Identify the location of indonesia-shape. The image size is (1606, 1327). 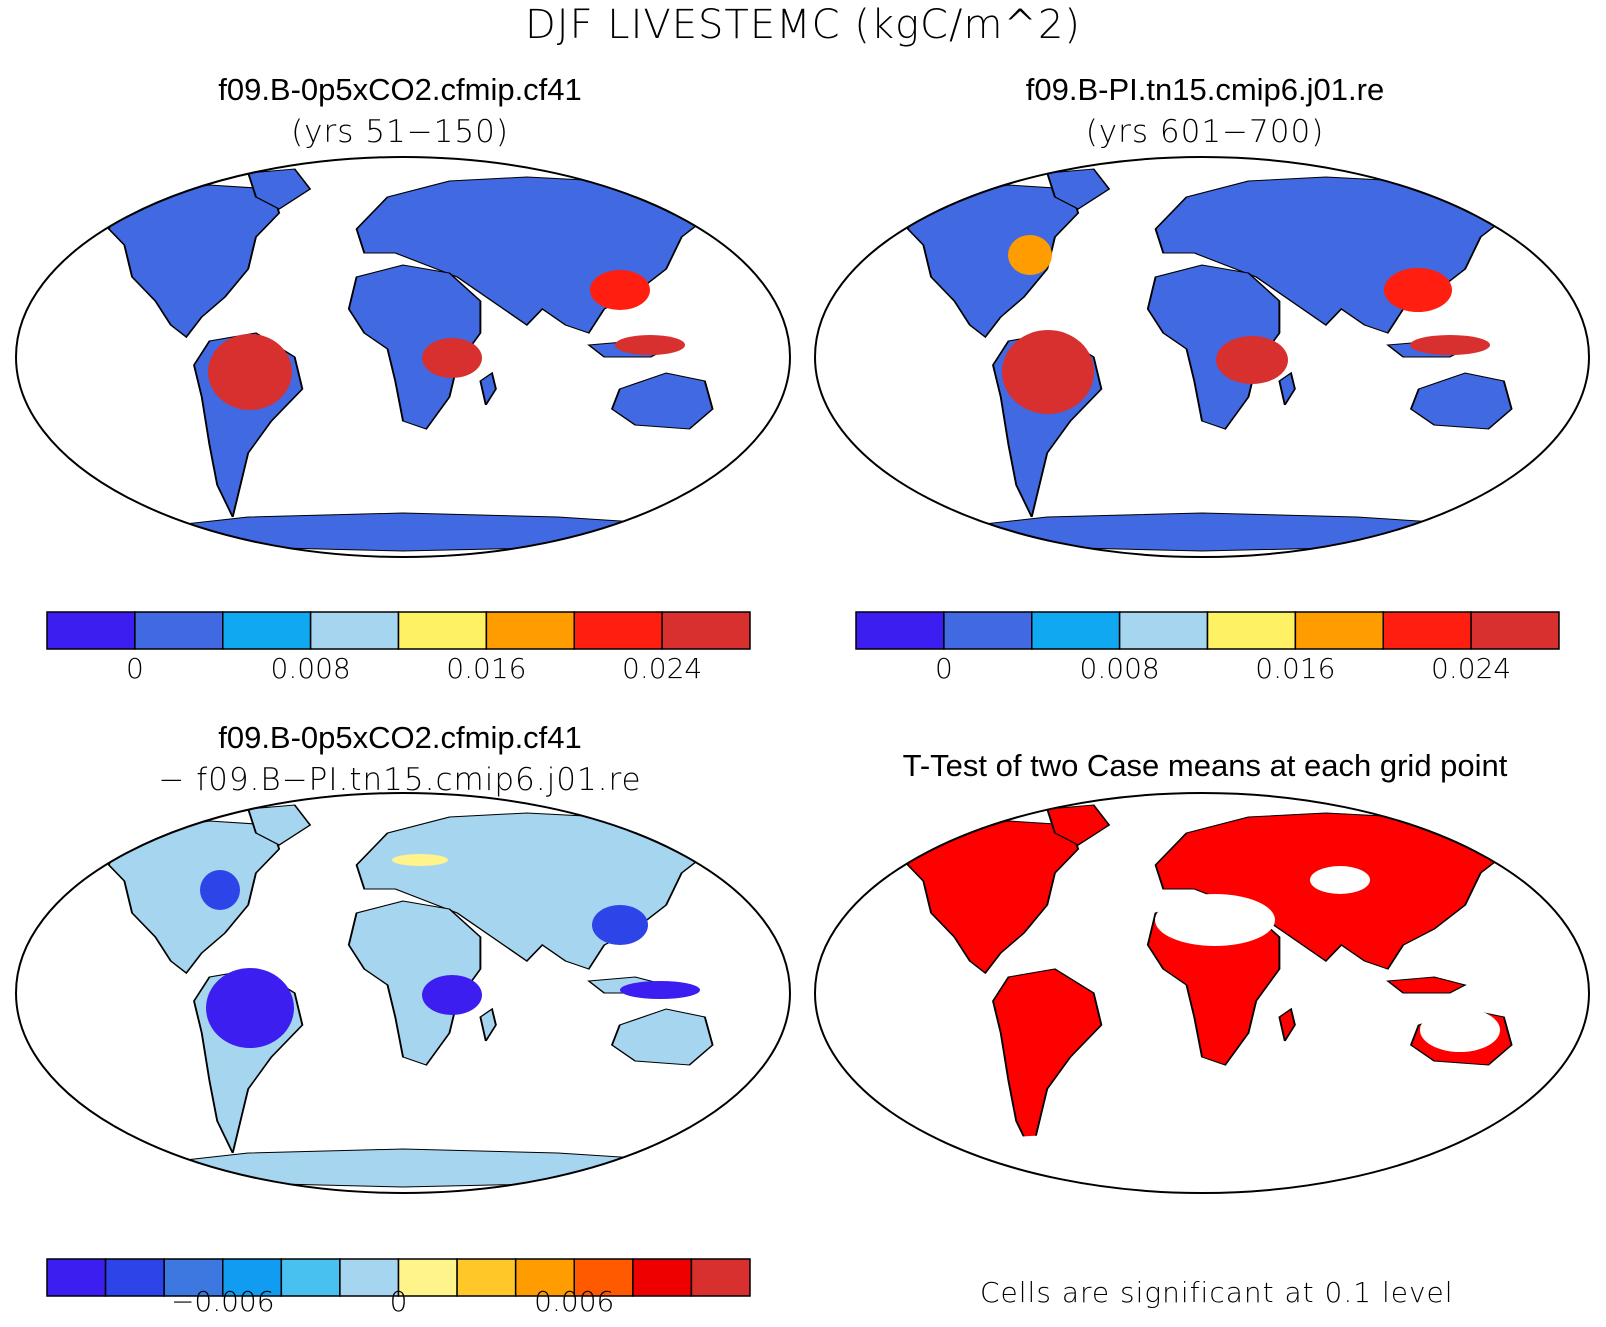
(1426, 985).